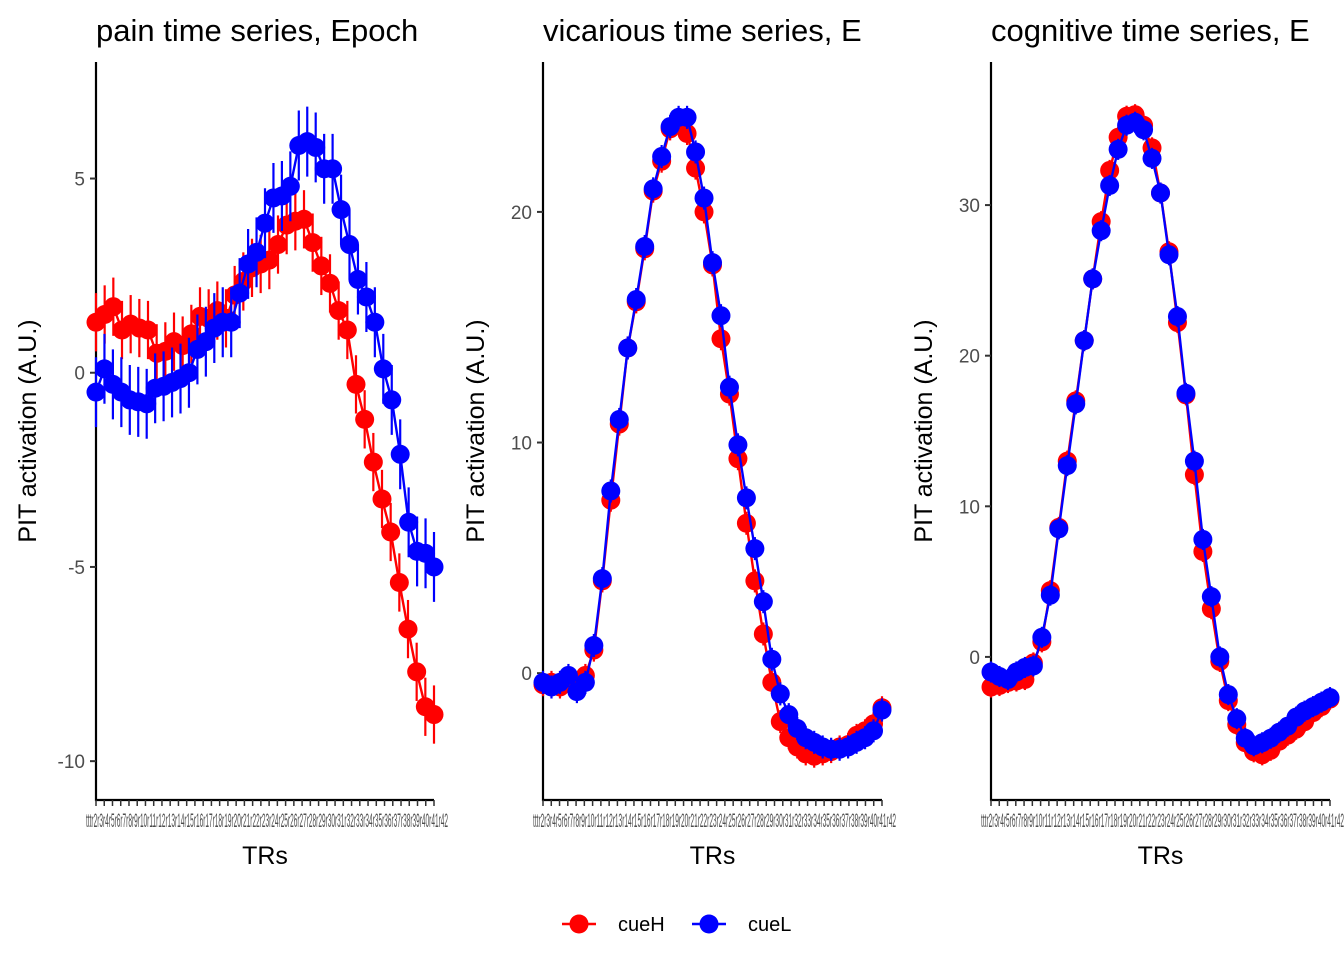  Describe the element at coordinates (702, 30) in the screenshot. I see `chart-title: vicarious time series, E` at that location.